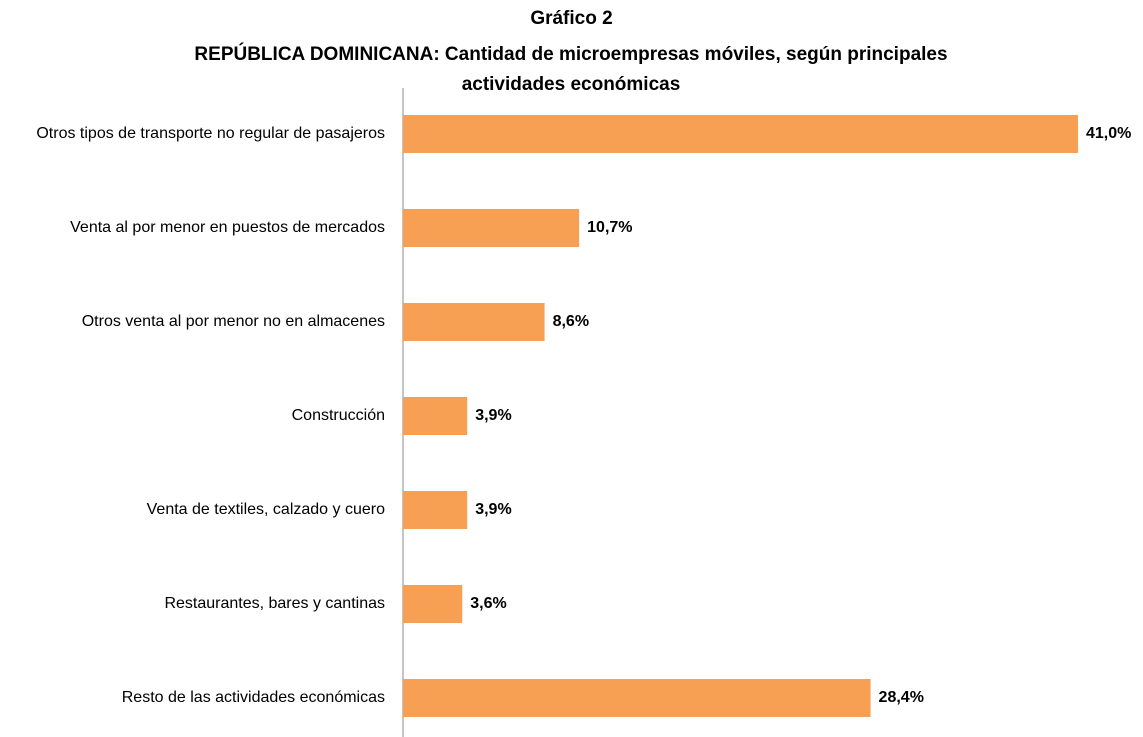 This screenshot has width=1143, height=737. I want to click on value-label: 3,6%, so click(488, 603).